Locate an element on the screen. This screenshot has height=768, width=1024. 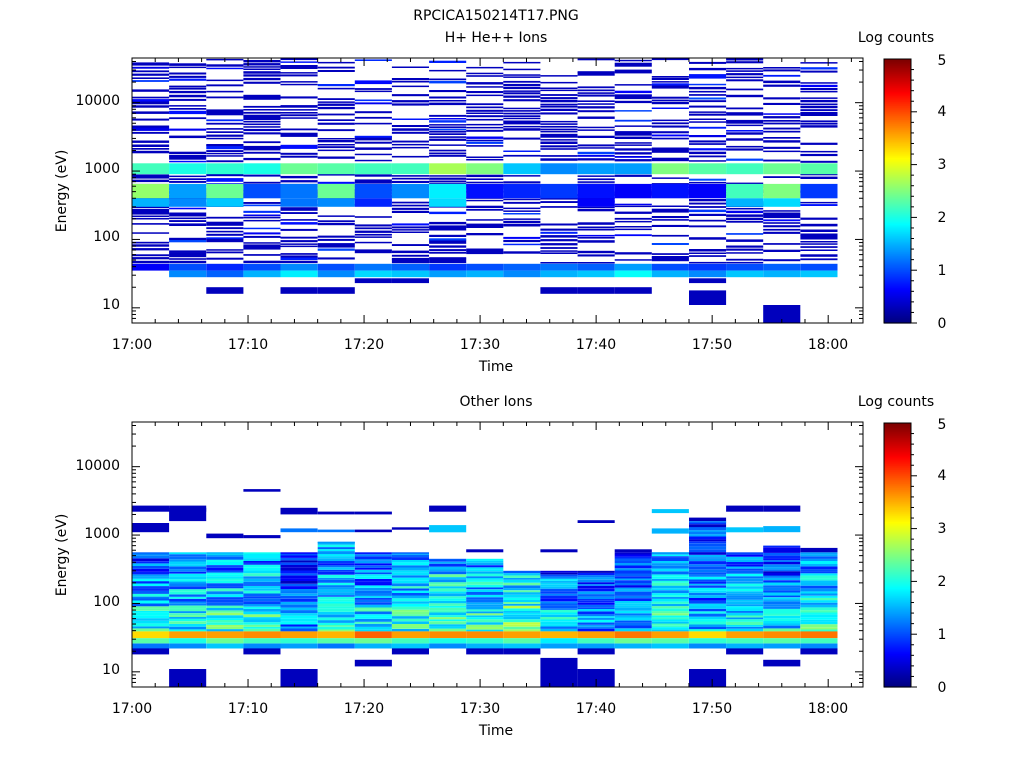
x-axis-label: Time is located at coordinates (495, 367).